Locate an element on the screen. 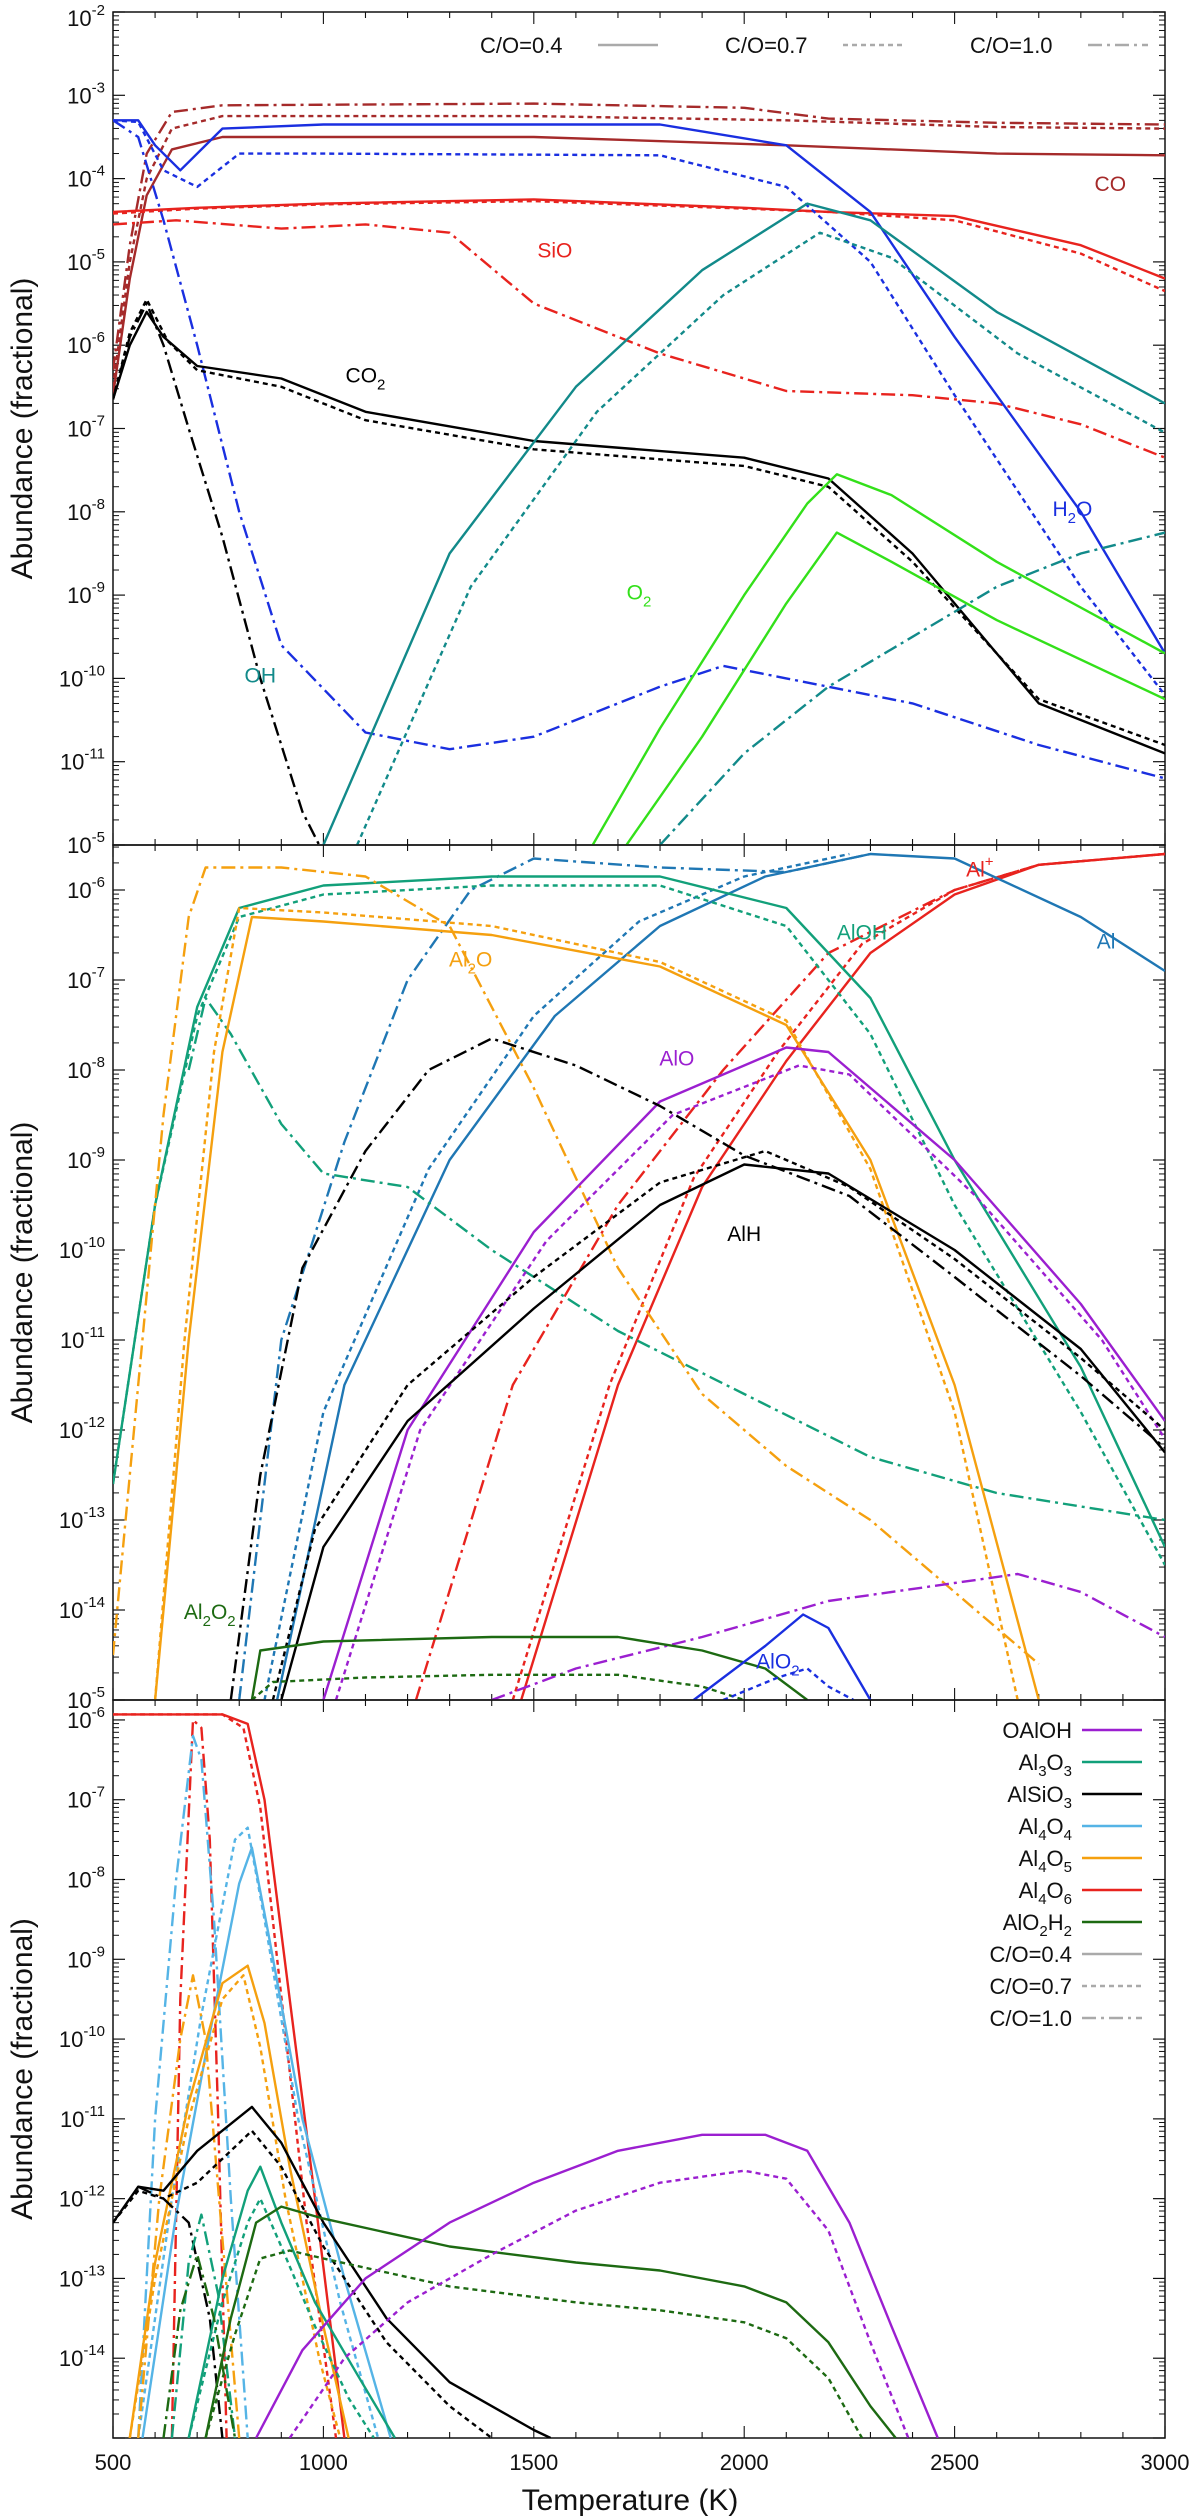 This screenshot has height=2520, width=1200. x-tick-label: 2500 is located at coordinates (954, 2462).